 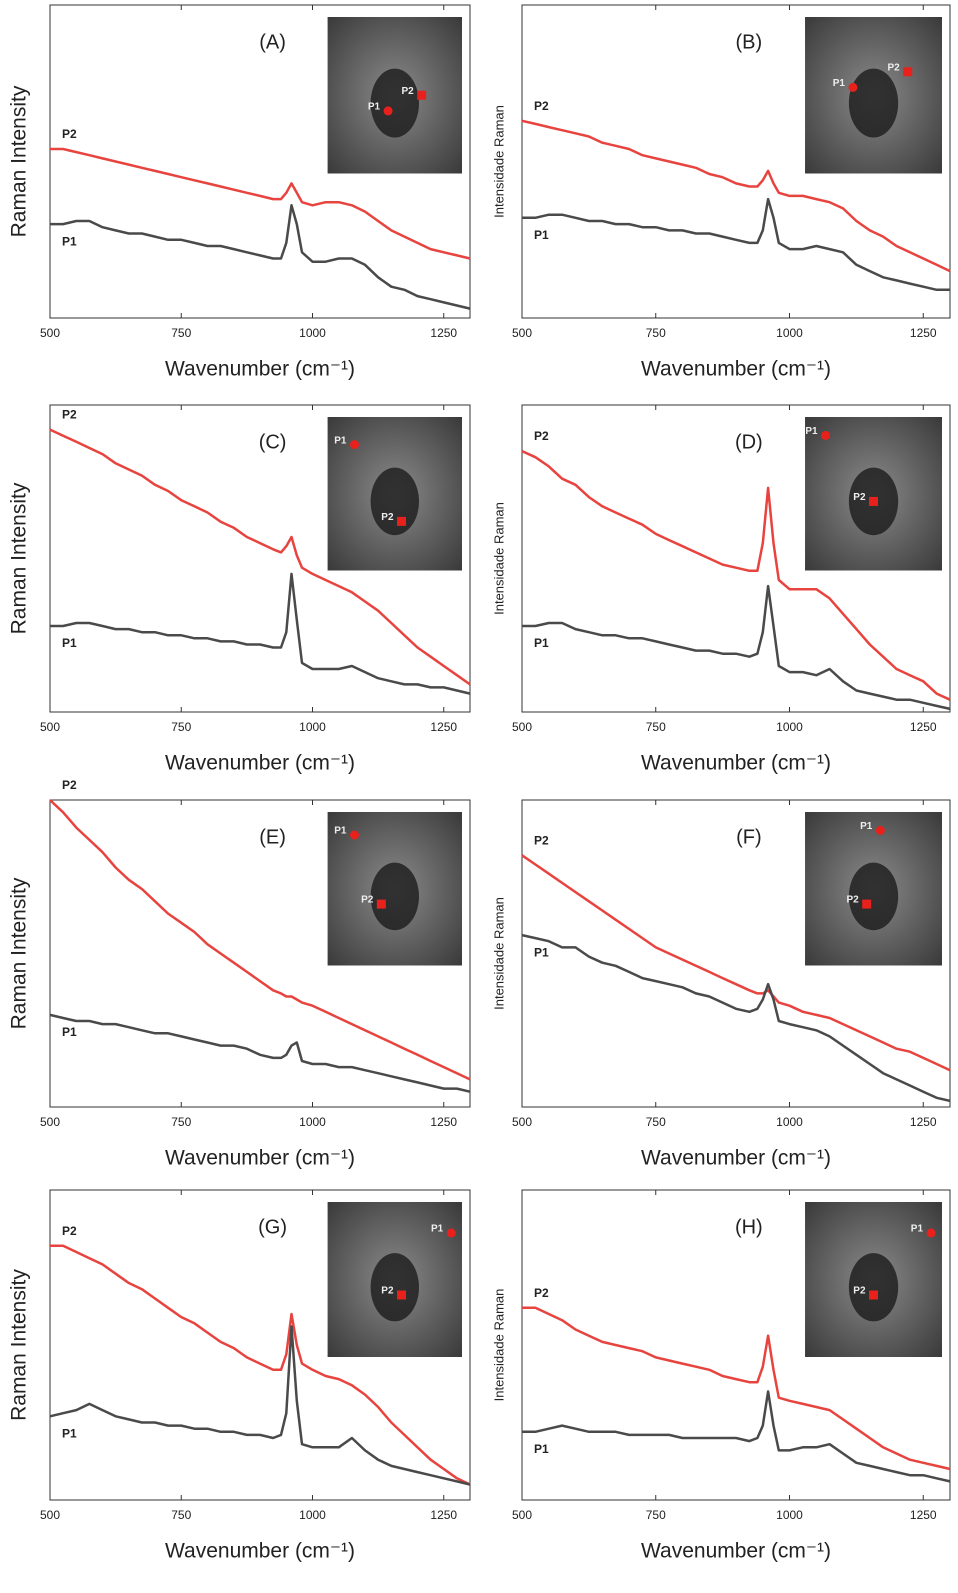 What do you see at coordinates (749, 837) in the screenshot?
I see `panel-title: (F)` at bounding box center [749, 837].